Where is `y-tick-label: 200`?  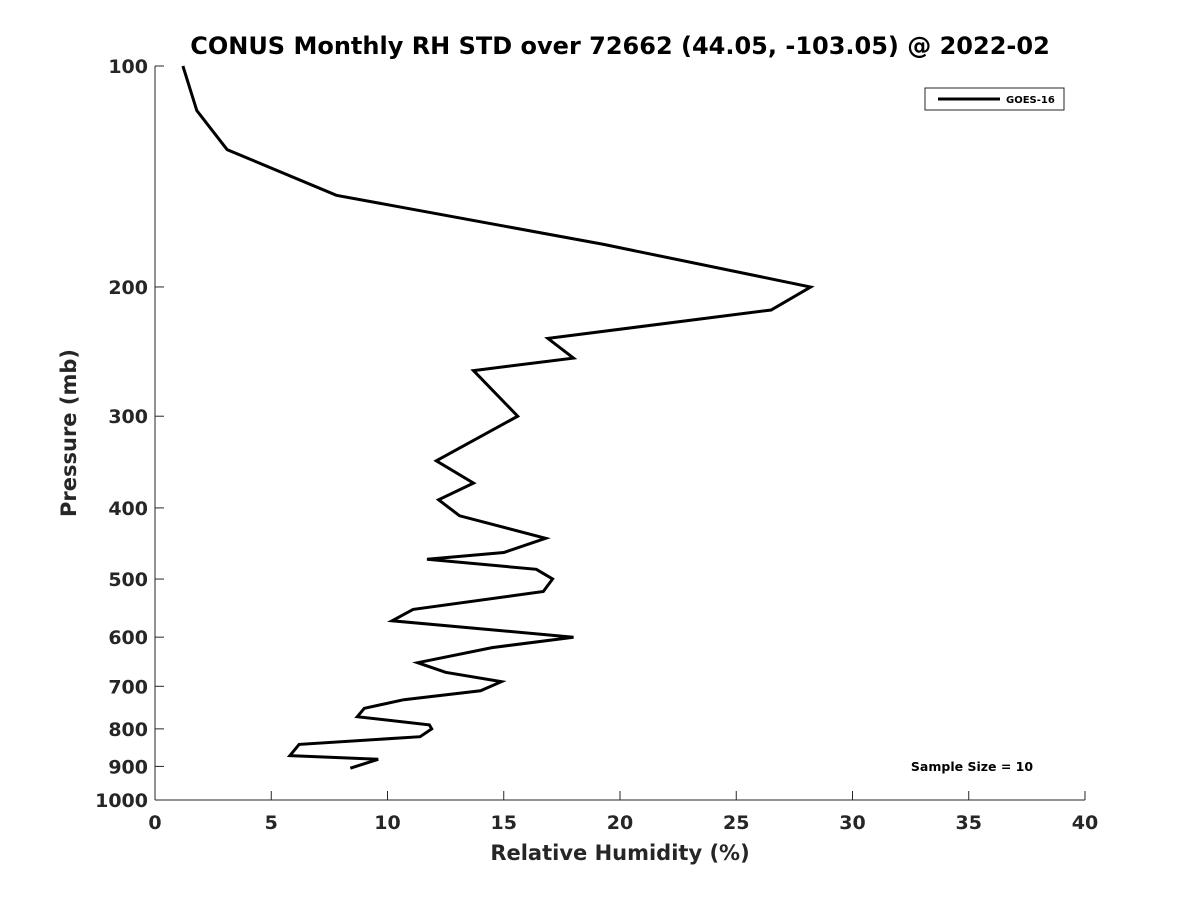 y-tick-label: 200 is located at coordinates (128, 288).